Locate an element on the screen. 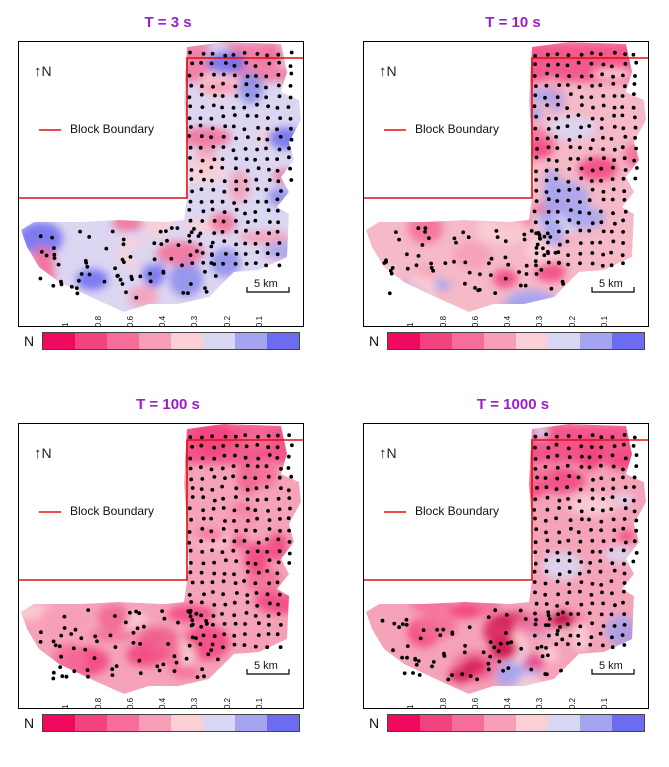 This screenshot has height=767, width=669. station-points is located at coordinates (166, 557).